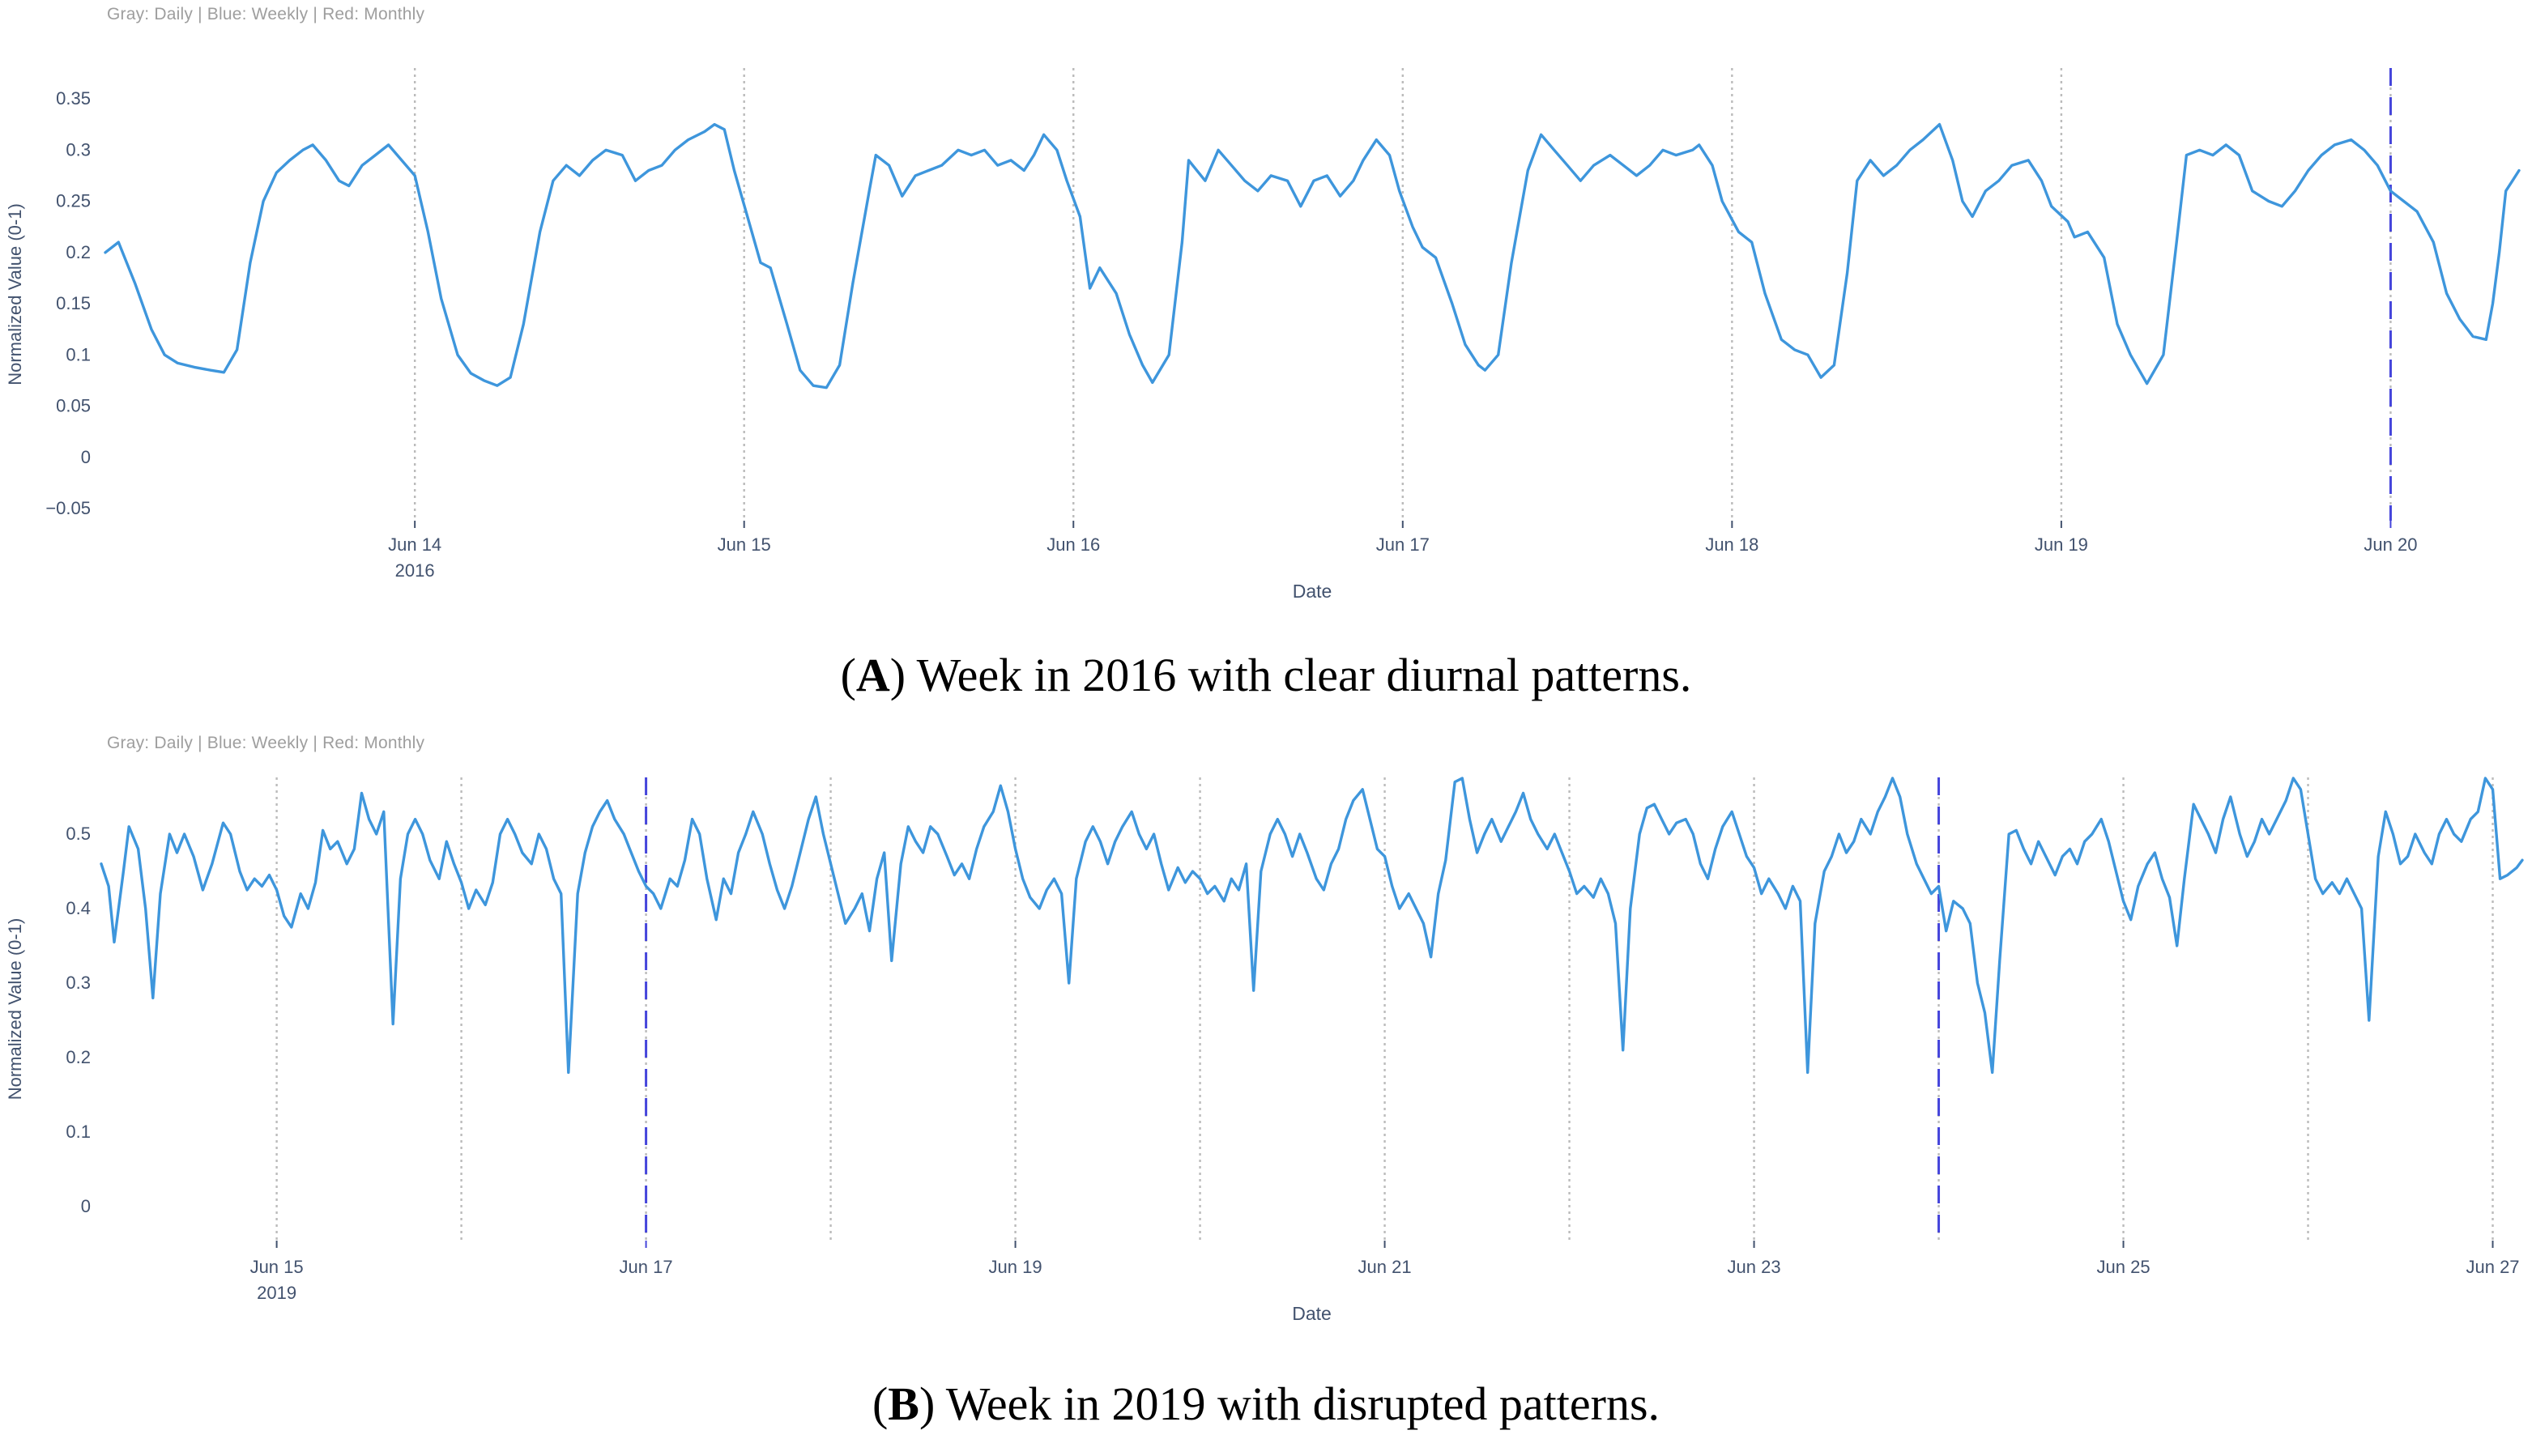  Describe the element at coordinates (1302, 1403) in the screenshot. I see `caption-b-text: Week in 2019 with disrupted patterns.` at that location.